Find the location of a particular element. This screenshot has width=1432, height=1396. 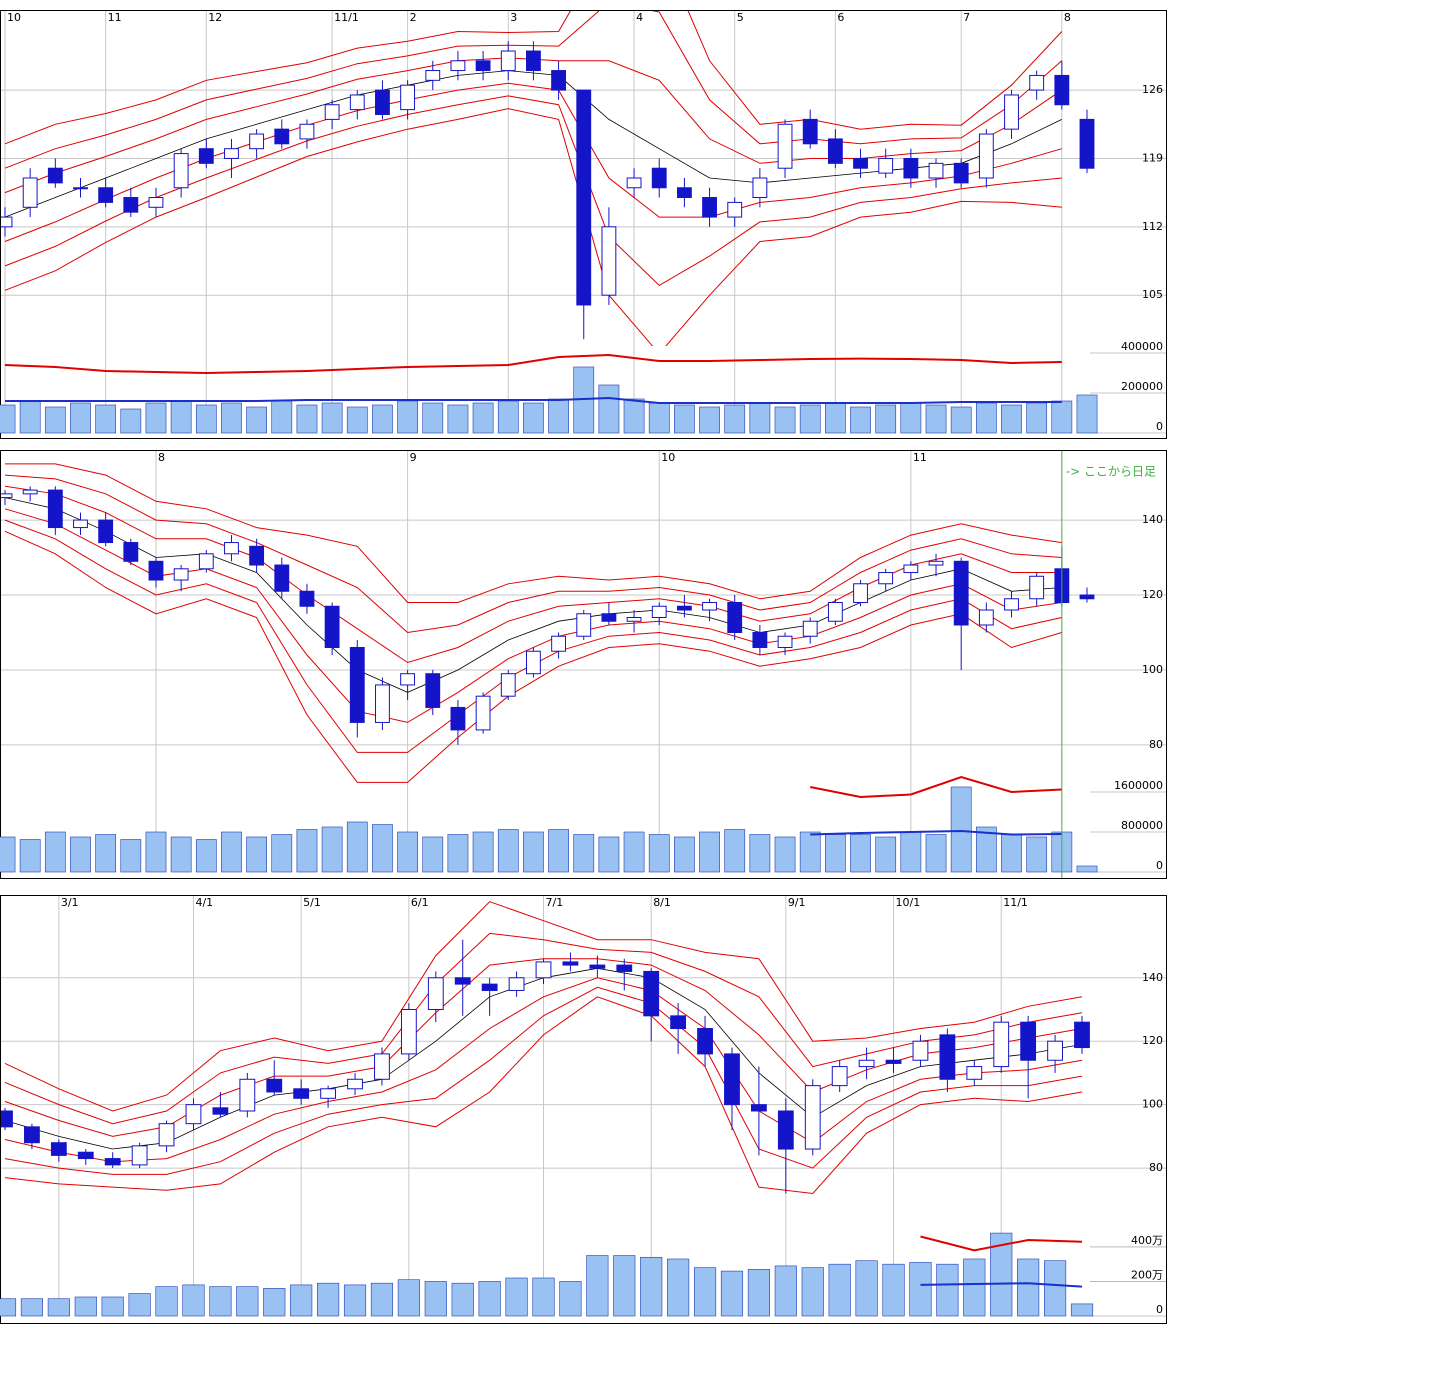

vol-tick-label: 800000 is located at coordinates (1142, 825).